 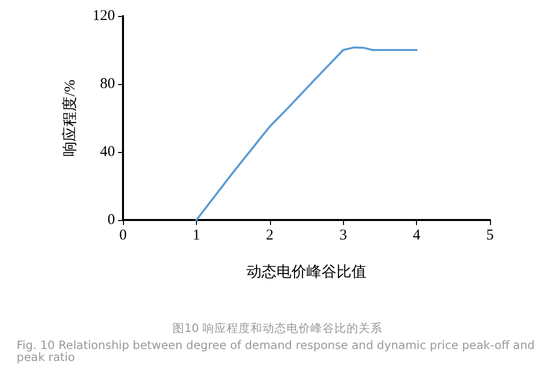 I want to click on x-tick-label: 0, so click(x=123, y=236).